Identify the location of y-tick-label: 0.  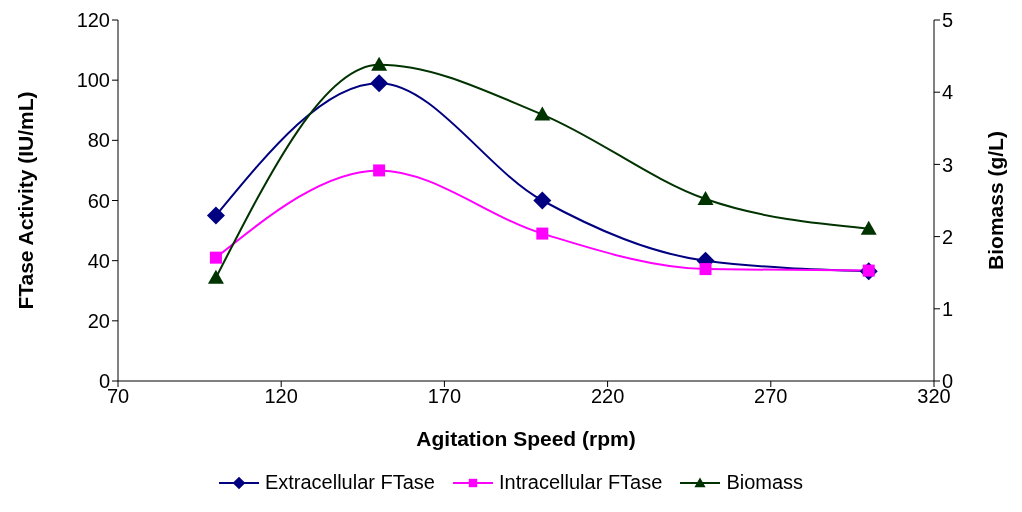
(104, 381).